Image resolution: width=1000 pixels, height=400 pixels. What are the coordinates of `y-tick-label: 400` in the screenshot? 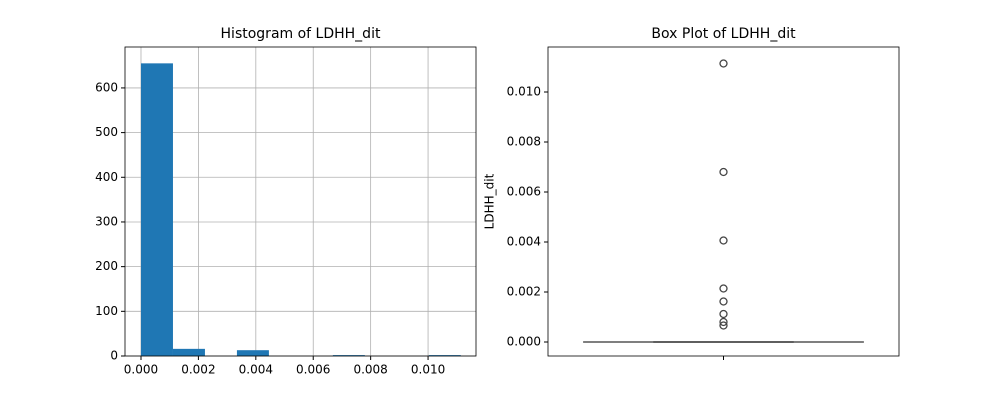 It's located at (106, 177).